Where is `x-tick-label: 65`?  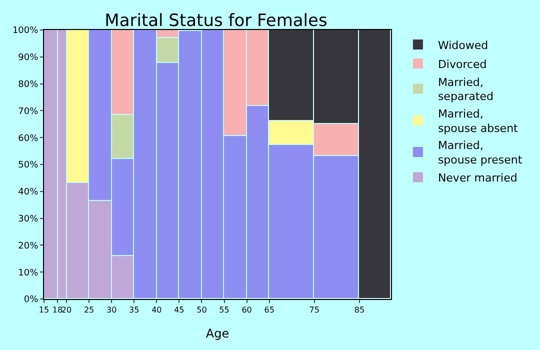 x-tick-label: 65 is located at coordinates (269, 310).